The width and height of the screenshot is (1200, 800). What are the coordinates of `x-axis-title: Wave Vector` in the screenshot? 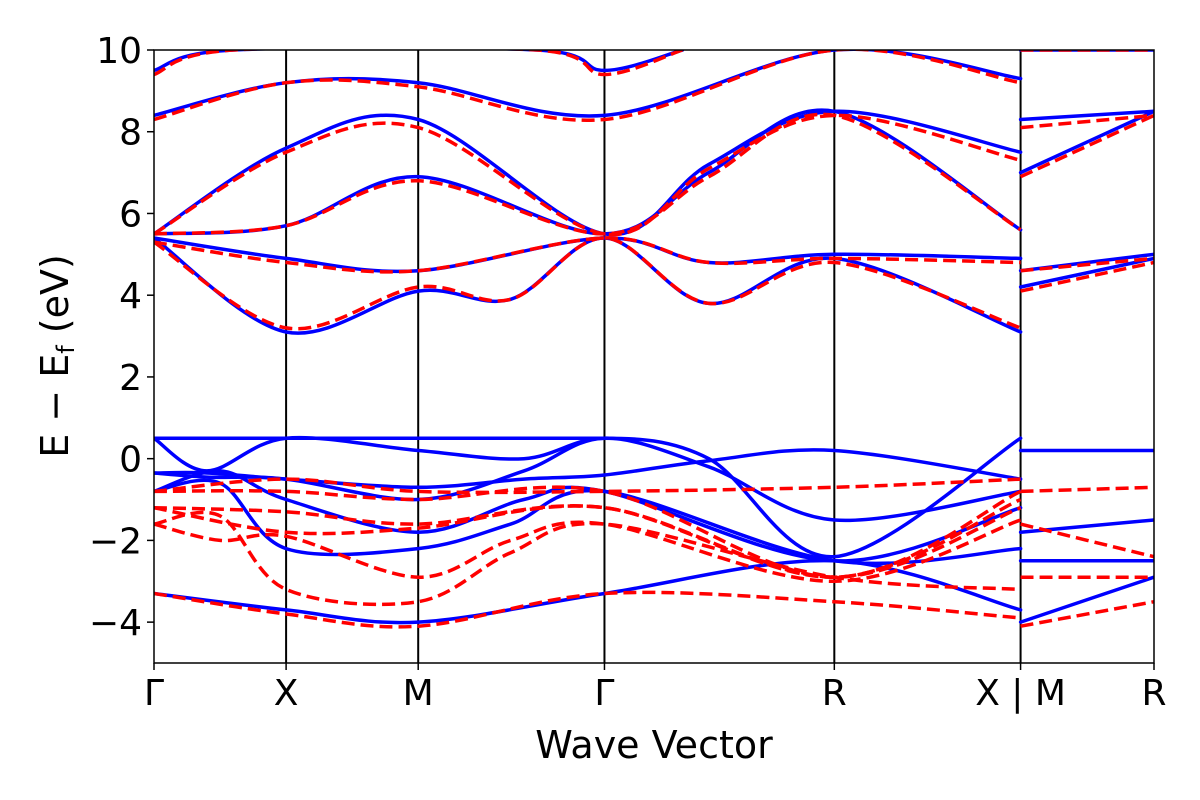 It's located at (654, 745).